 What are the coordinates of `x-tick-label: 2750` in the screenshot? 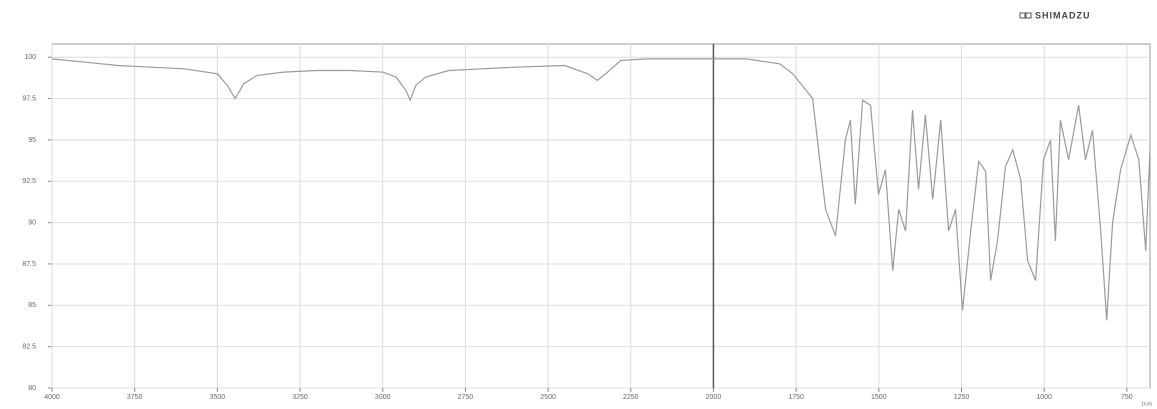 It's located at (466, 397).